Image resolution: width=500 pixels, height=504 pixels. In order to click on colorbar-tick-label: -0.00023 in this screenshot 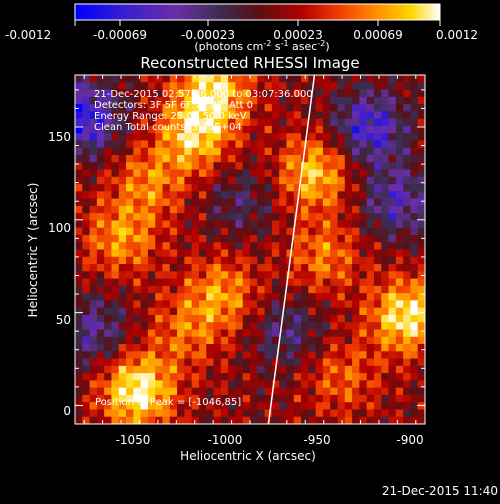, I will do `click(208, 35)`.